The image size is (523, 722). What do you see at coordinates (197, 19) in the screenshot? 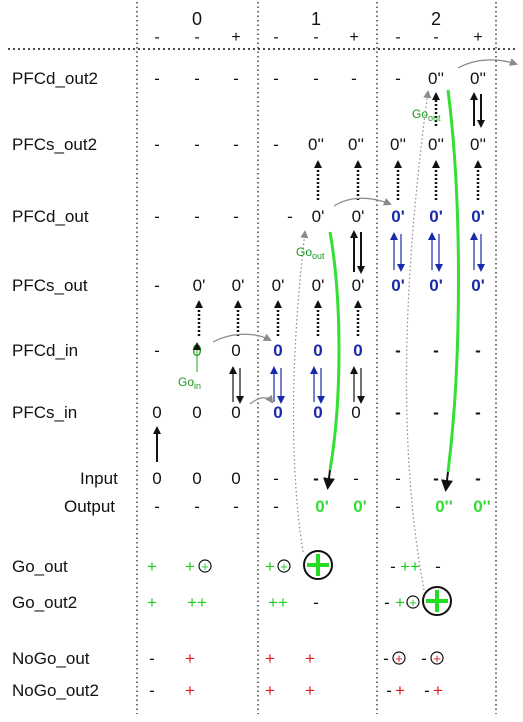
I see `group-header-0: 0` at bounding box center [197, 19].